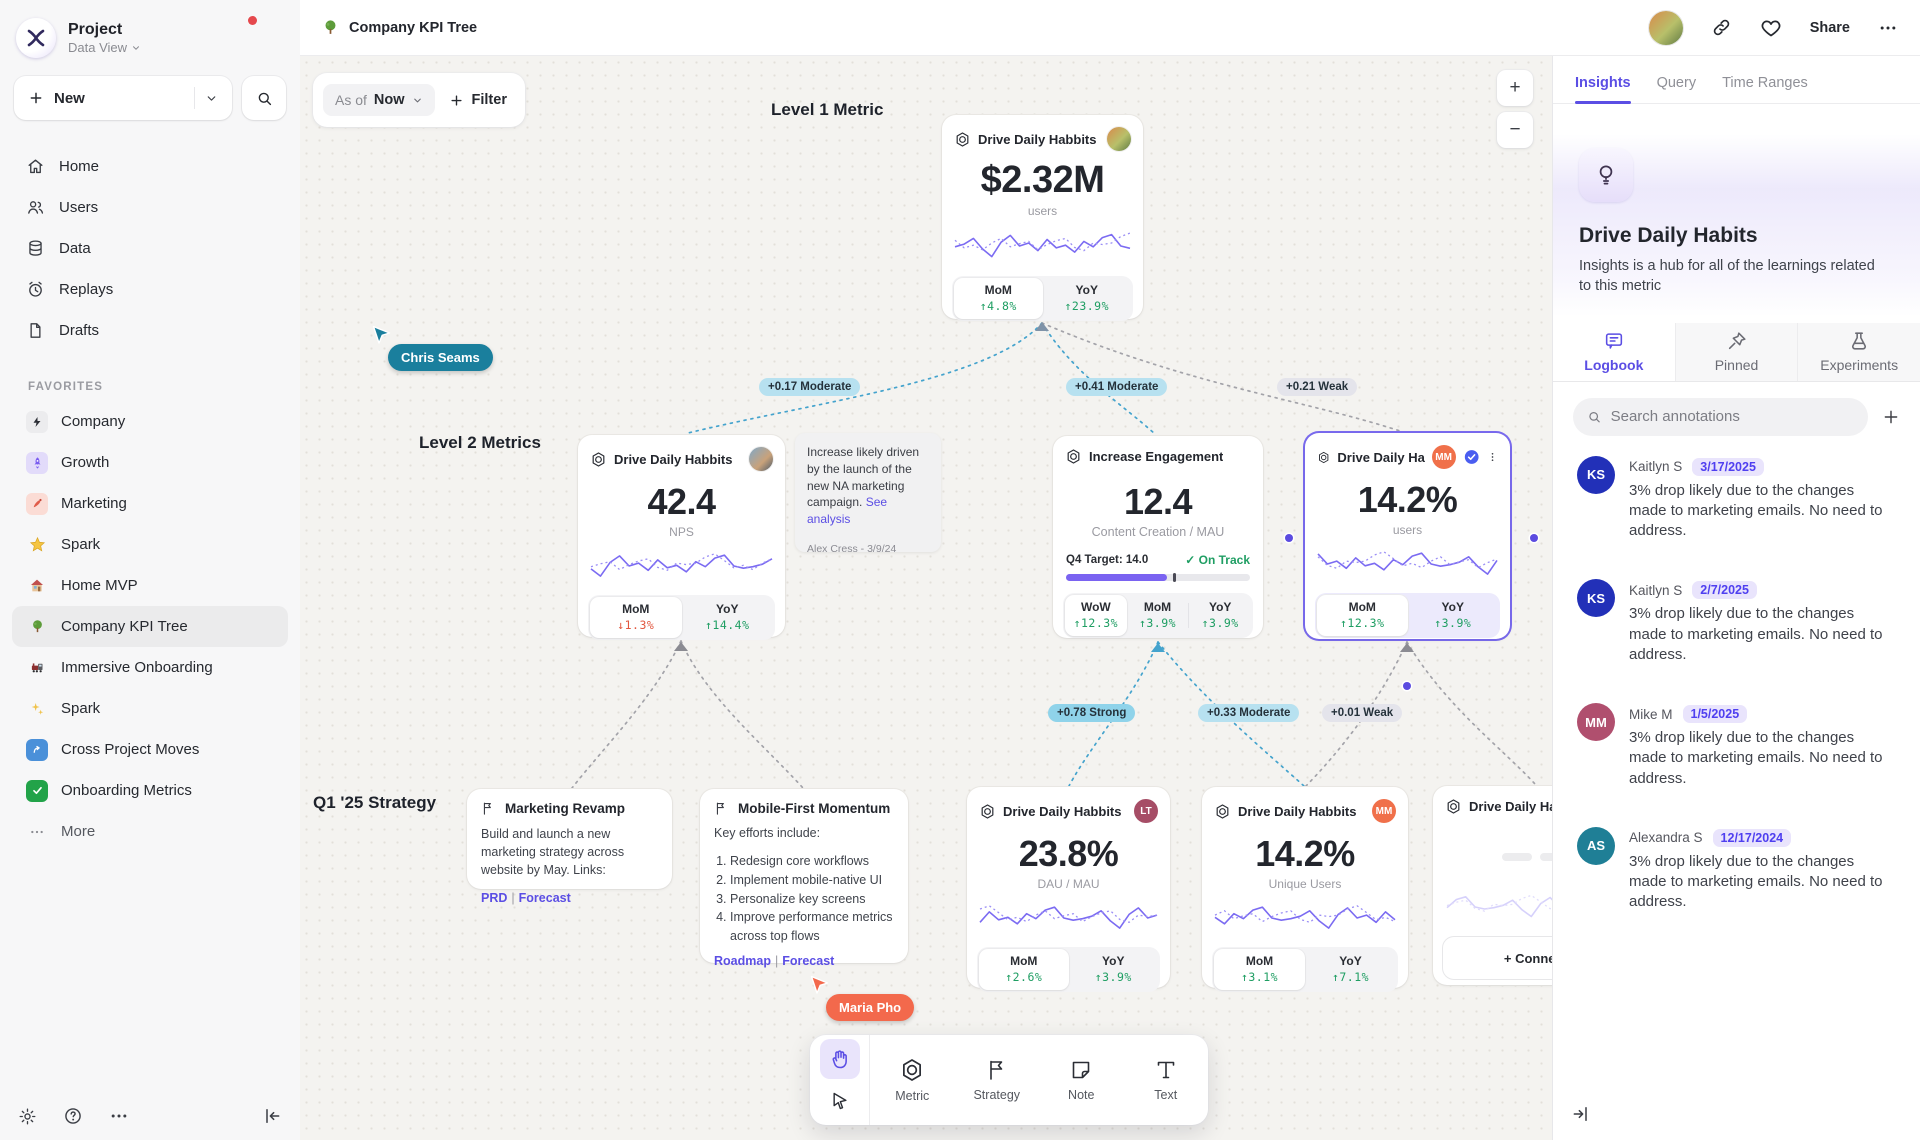 The image size is (1920, 1140). Describe the element at coordinates (1656, 467) in the screenshot. I see `annotation-author: Kaitlyn S` at that location.